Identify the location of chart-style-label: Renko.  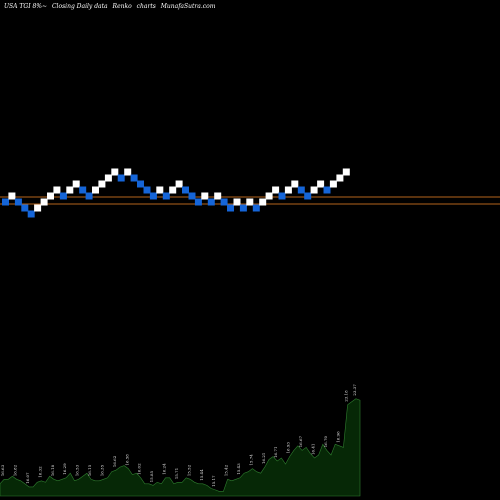
(122, 6).